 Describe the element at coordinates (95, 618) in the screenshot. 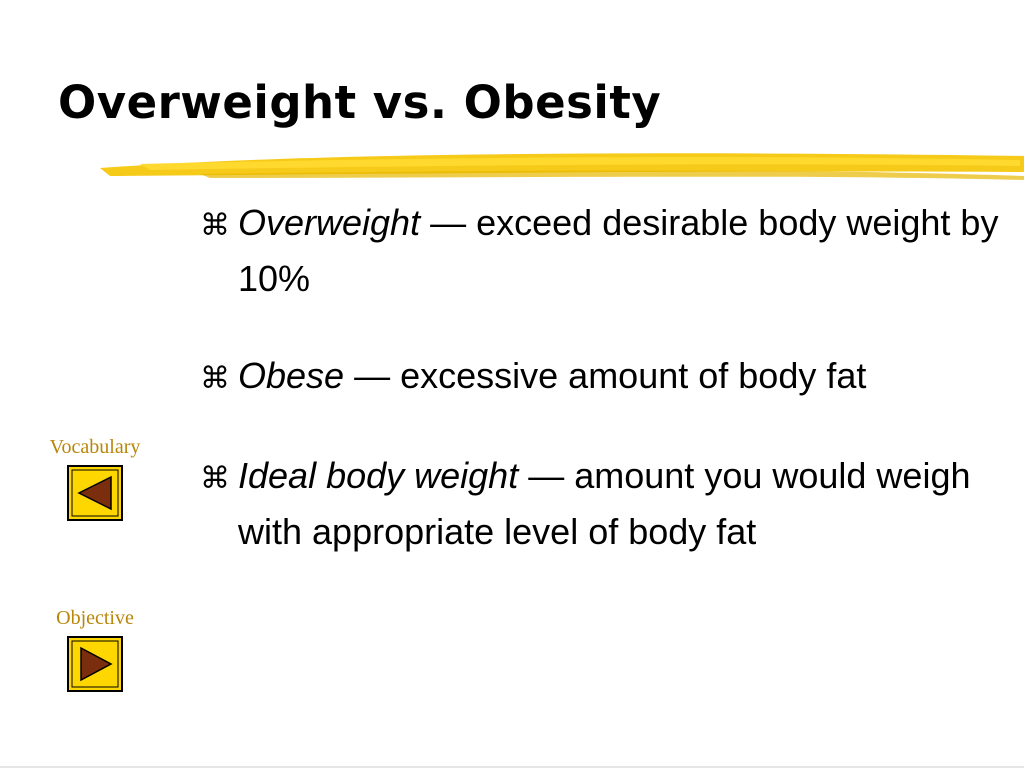

I see `nav-label: Objective` at that location.